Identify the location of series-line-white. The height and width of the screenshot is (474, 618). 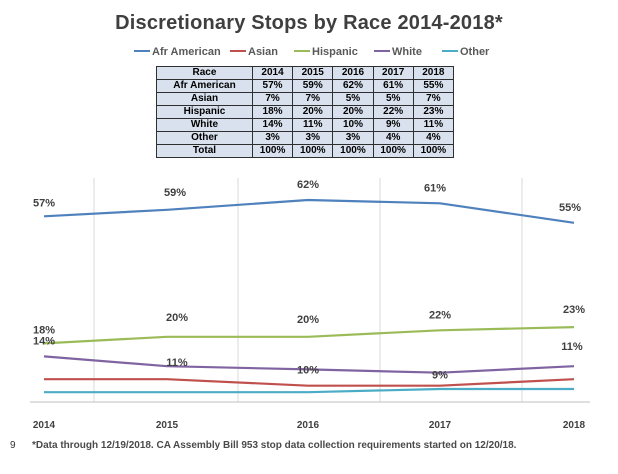
(309, 364).